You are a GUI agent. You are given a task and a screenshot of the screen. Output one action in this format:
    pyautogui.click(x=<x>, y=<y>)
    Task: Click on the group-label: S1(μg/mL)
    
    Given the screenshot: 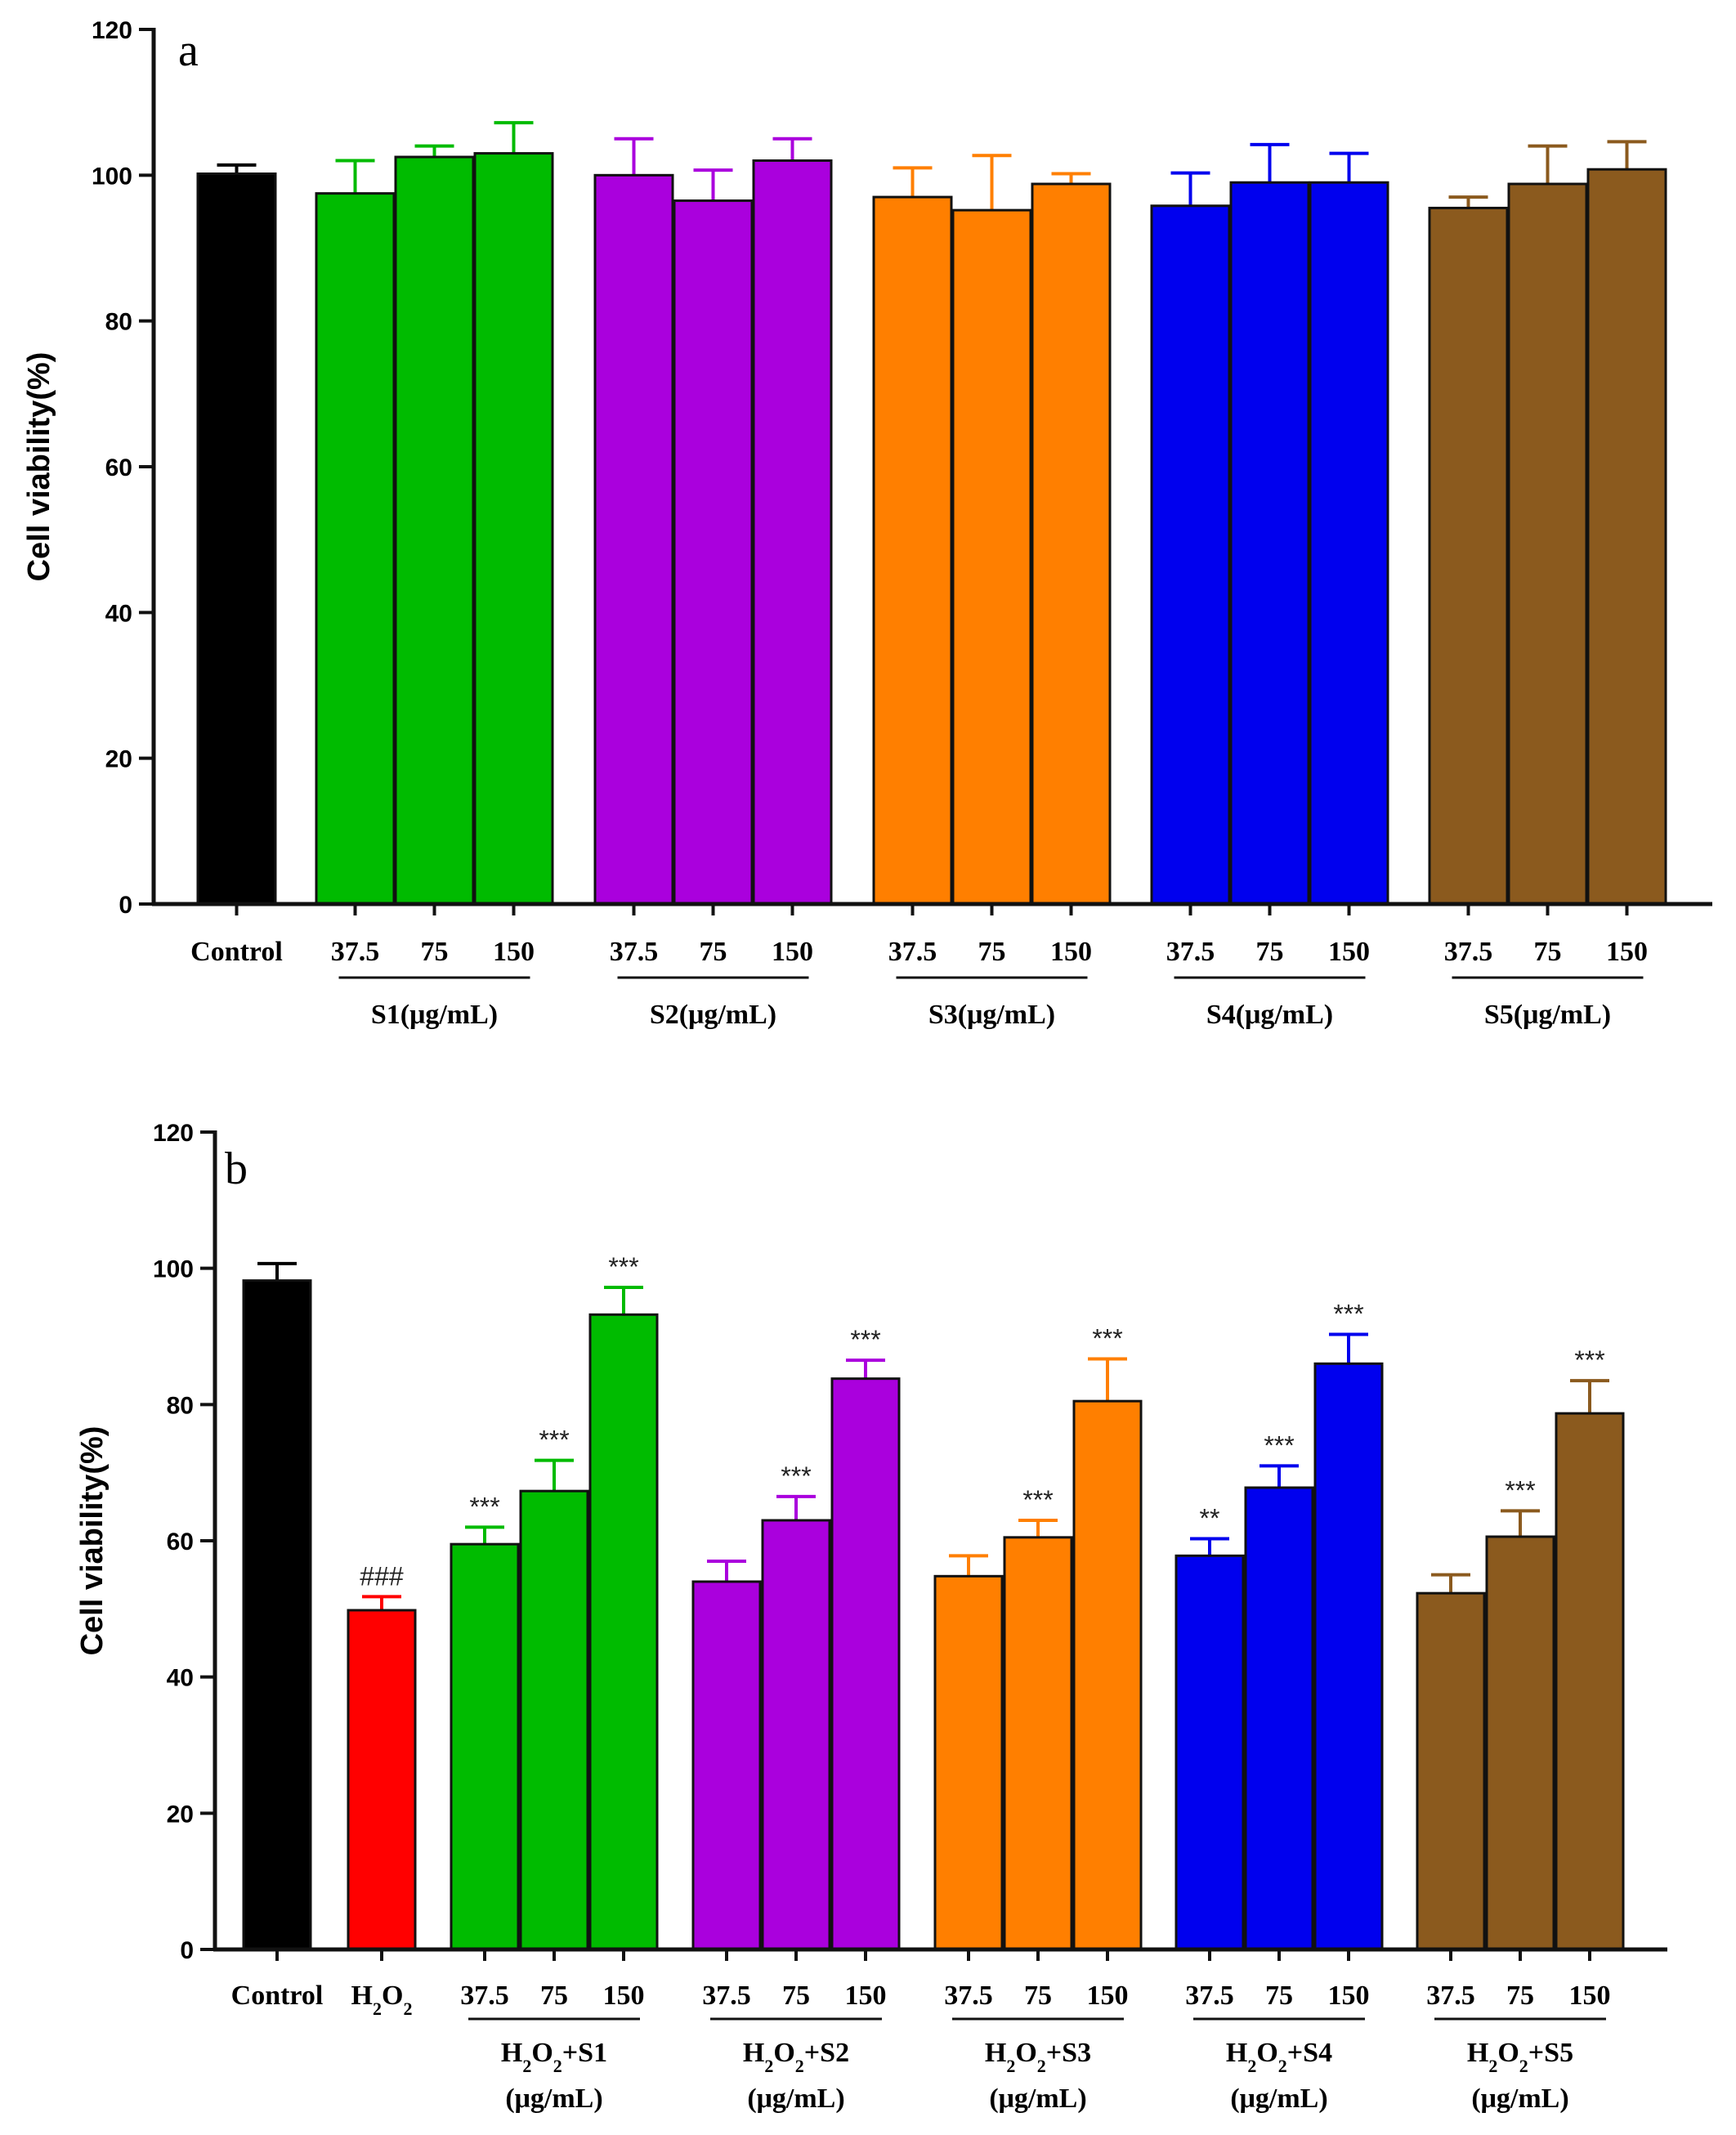 What is the action you would take?
    pyautogui.click(x=435, y=1015)
    